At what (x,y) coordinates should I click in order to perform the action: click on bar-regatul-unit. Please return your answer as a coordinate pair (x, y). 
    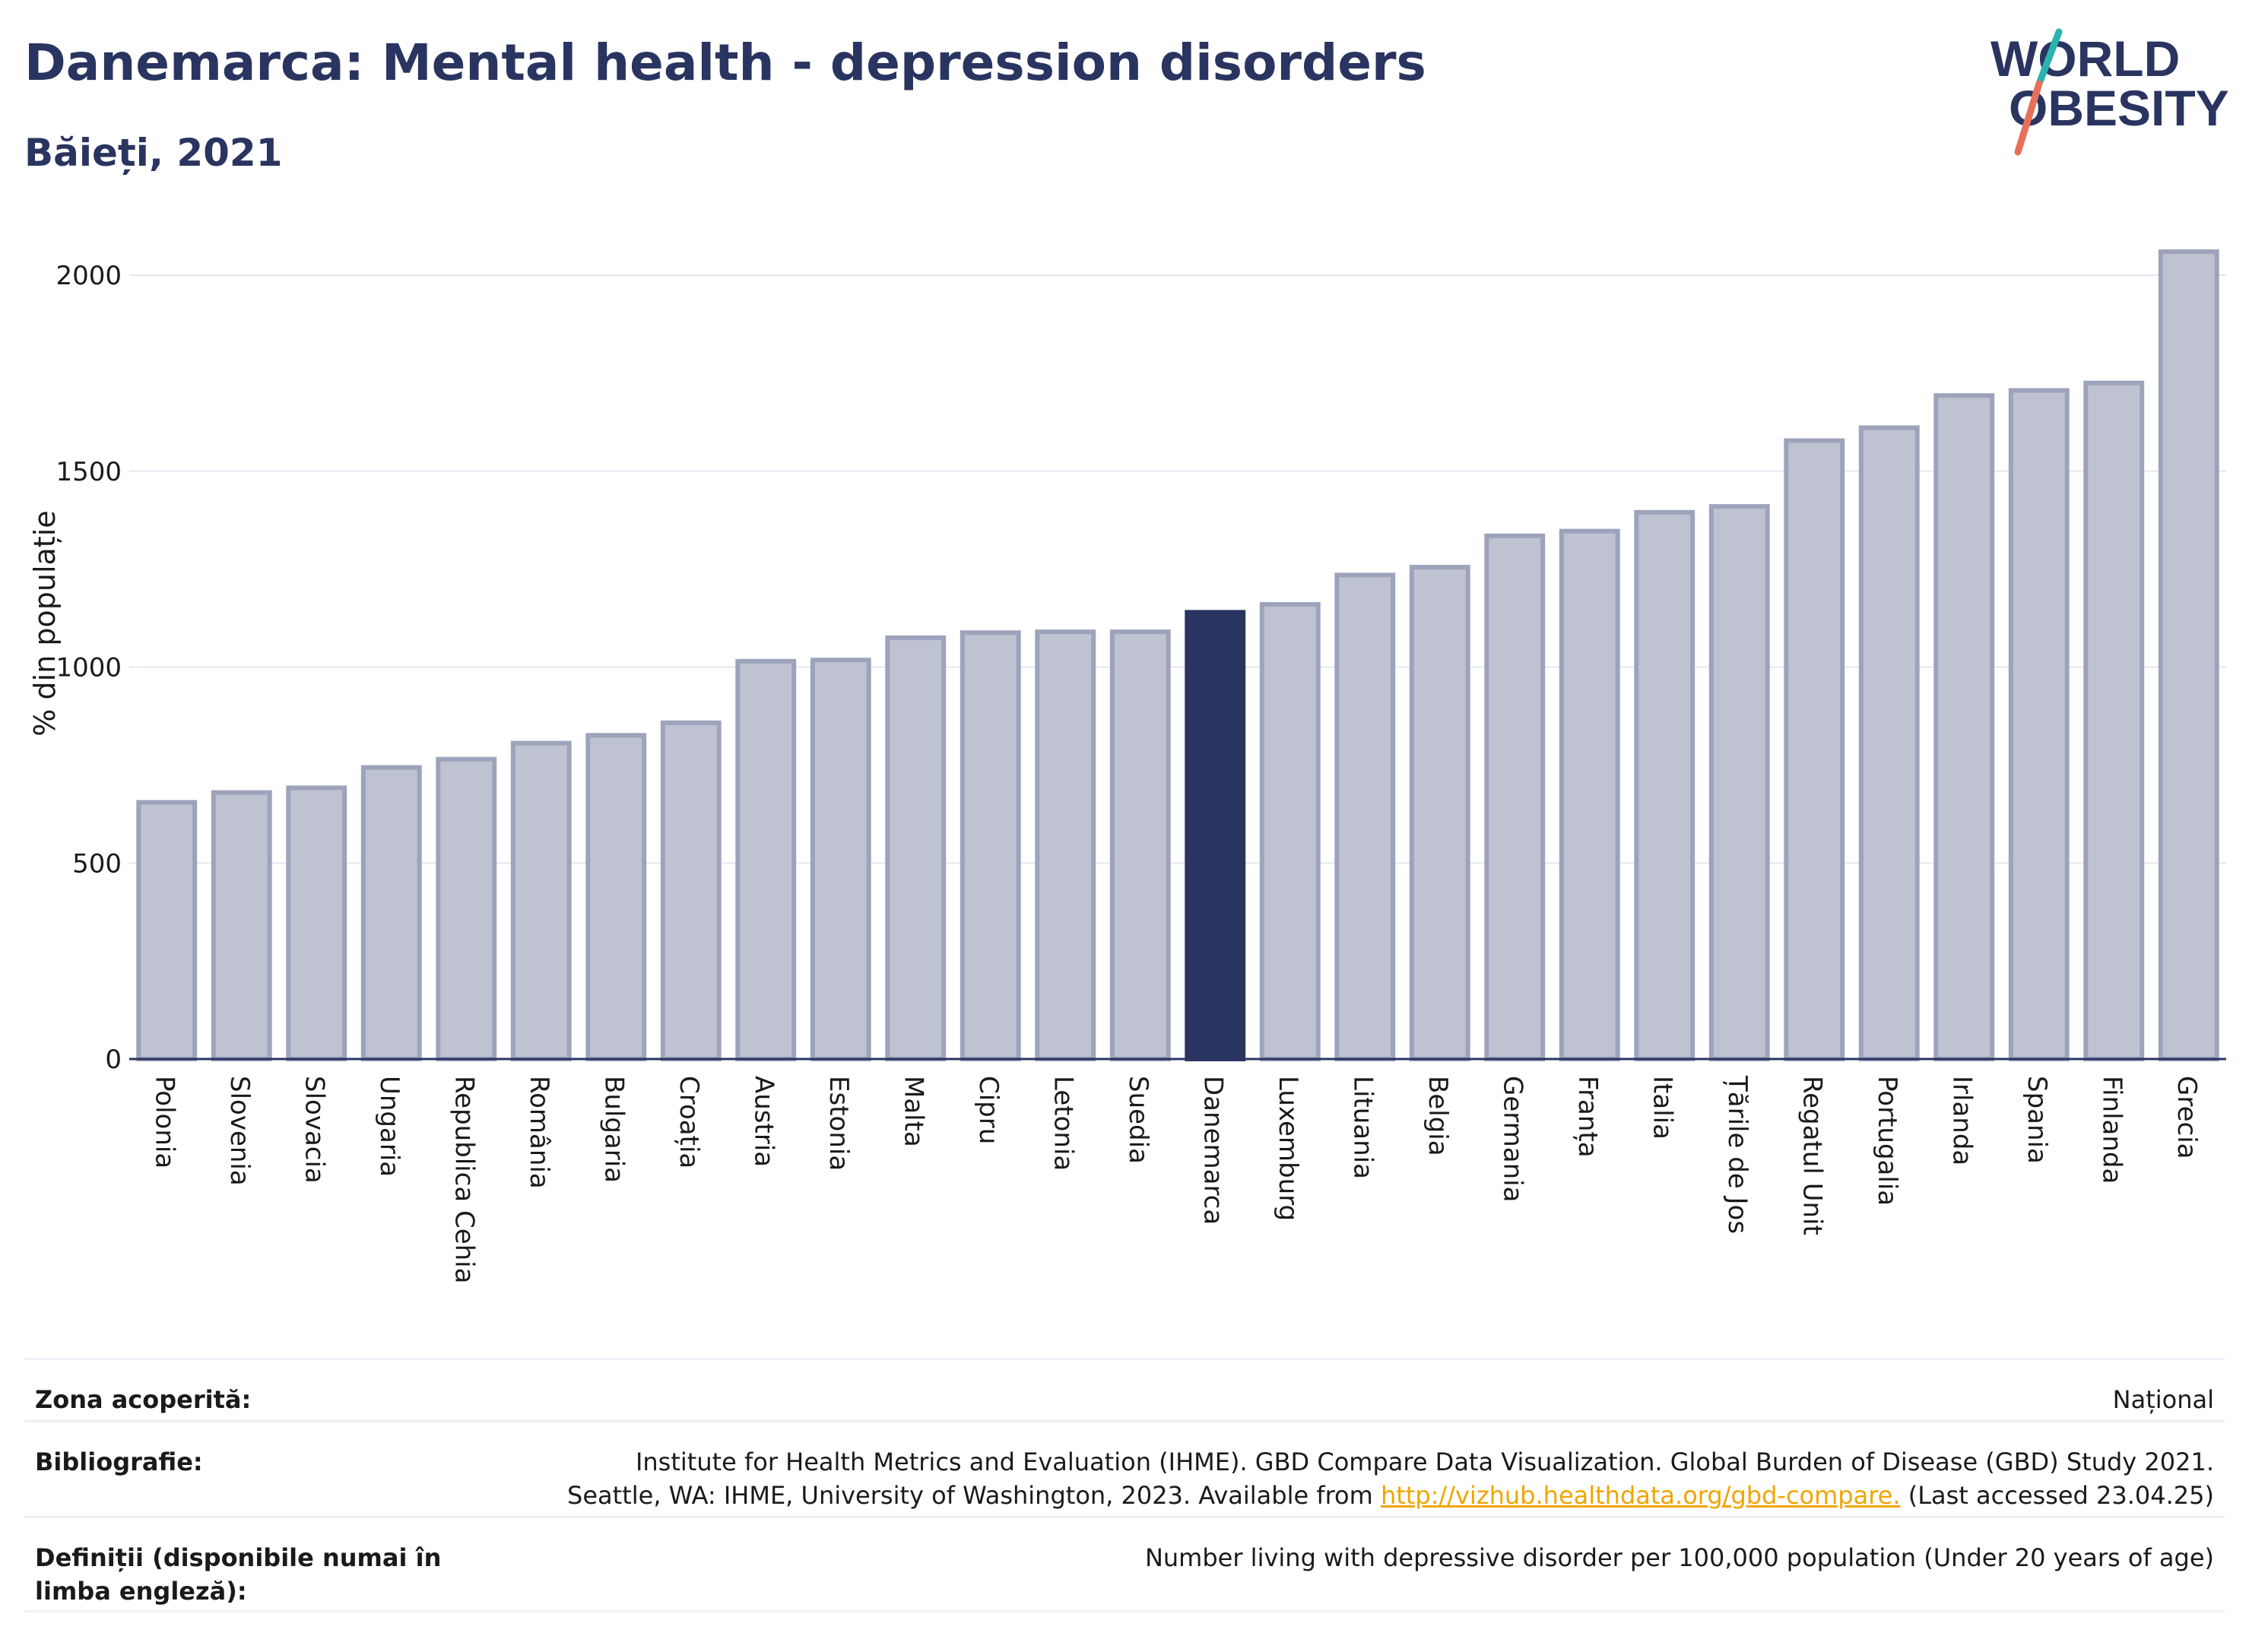
    Looking at the image, I should click on (1814, 749).